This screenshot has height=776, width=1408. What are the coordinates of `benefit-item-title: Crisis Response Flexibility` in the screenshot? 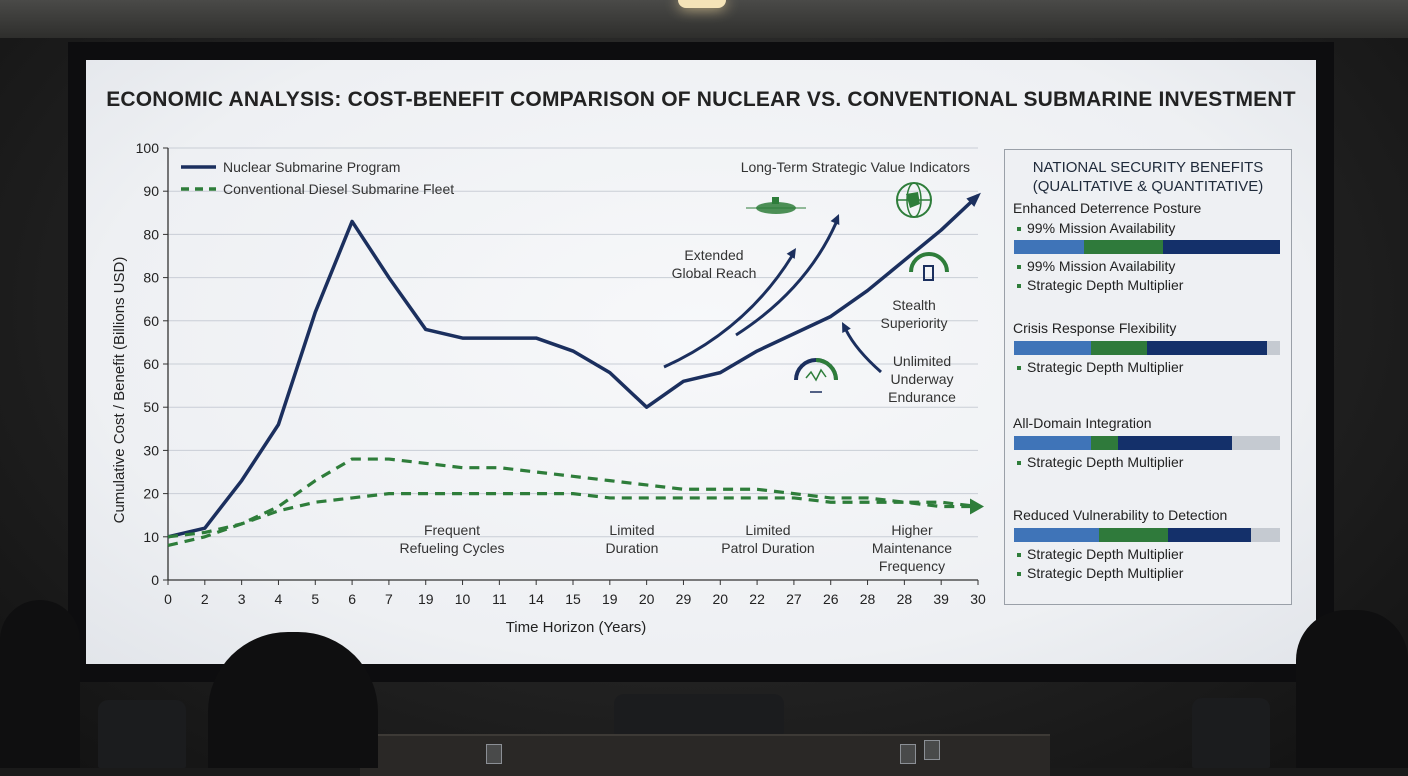 It's located at (1095, 328).